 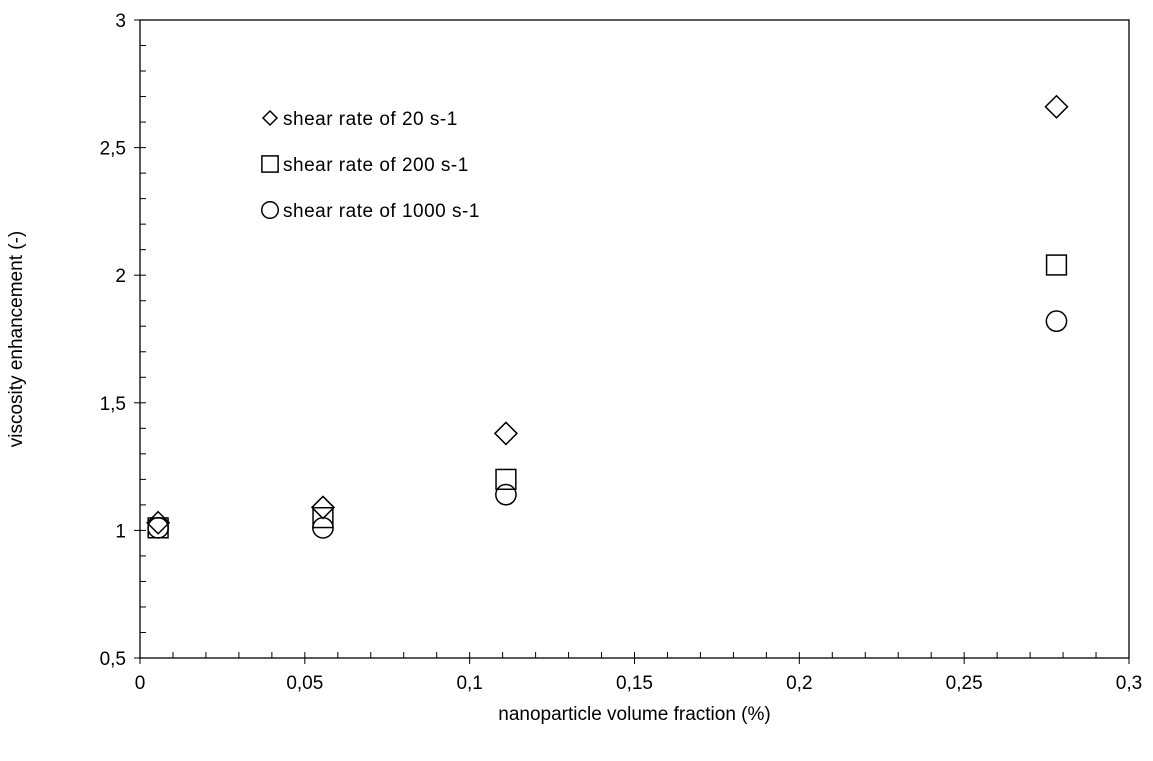 I want to click on x-tick-label: 0,3, so click(x=1129, y=683).